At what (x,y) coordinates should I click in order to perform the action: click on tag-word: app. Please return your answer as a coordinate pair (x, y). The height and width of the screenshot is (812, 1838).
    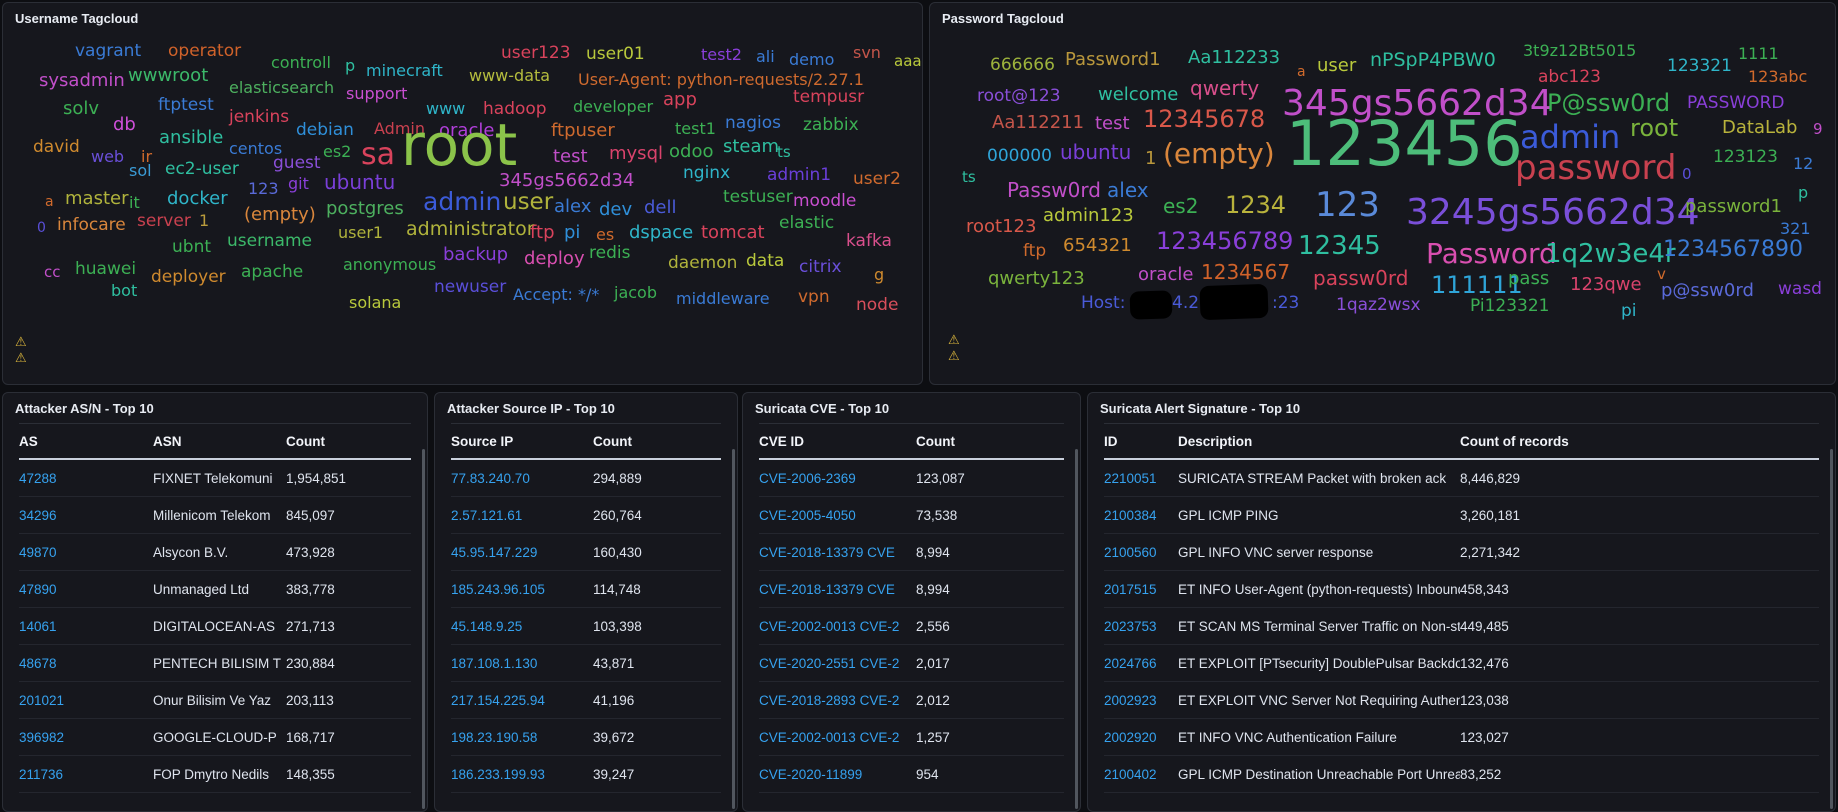
    Looking at the image, I should click on (680, 99).